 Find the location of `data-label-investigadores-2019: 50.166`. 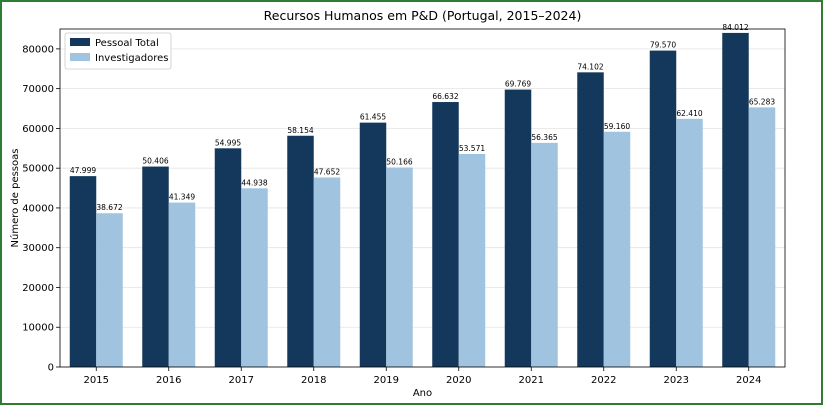

data-label-investigadores-2019: 50.166 is located at coordinates (399, 162).